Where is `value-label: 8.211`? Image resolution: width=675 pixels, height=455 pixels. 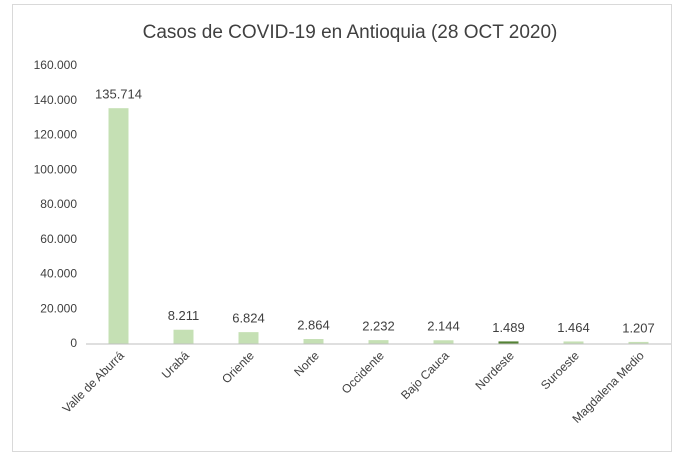 value-label: 8.211 is located at coordinates (184, 315).